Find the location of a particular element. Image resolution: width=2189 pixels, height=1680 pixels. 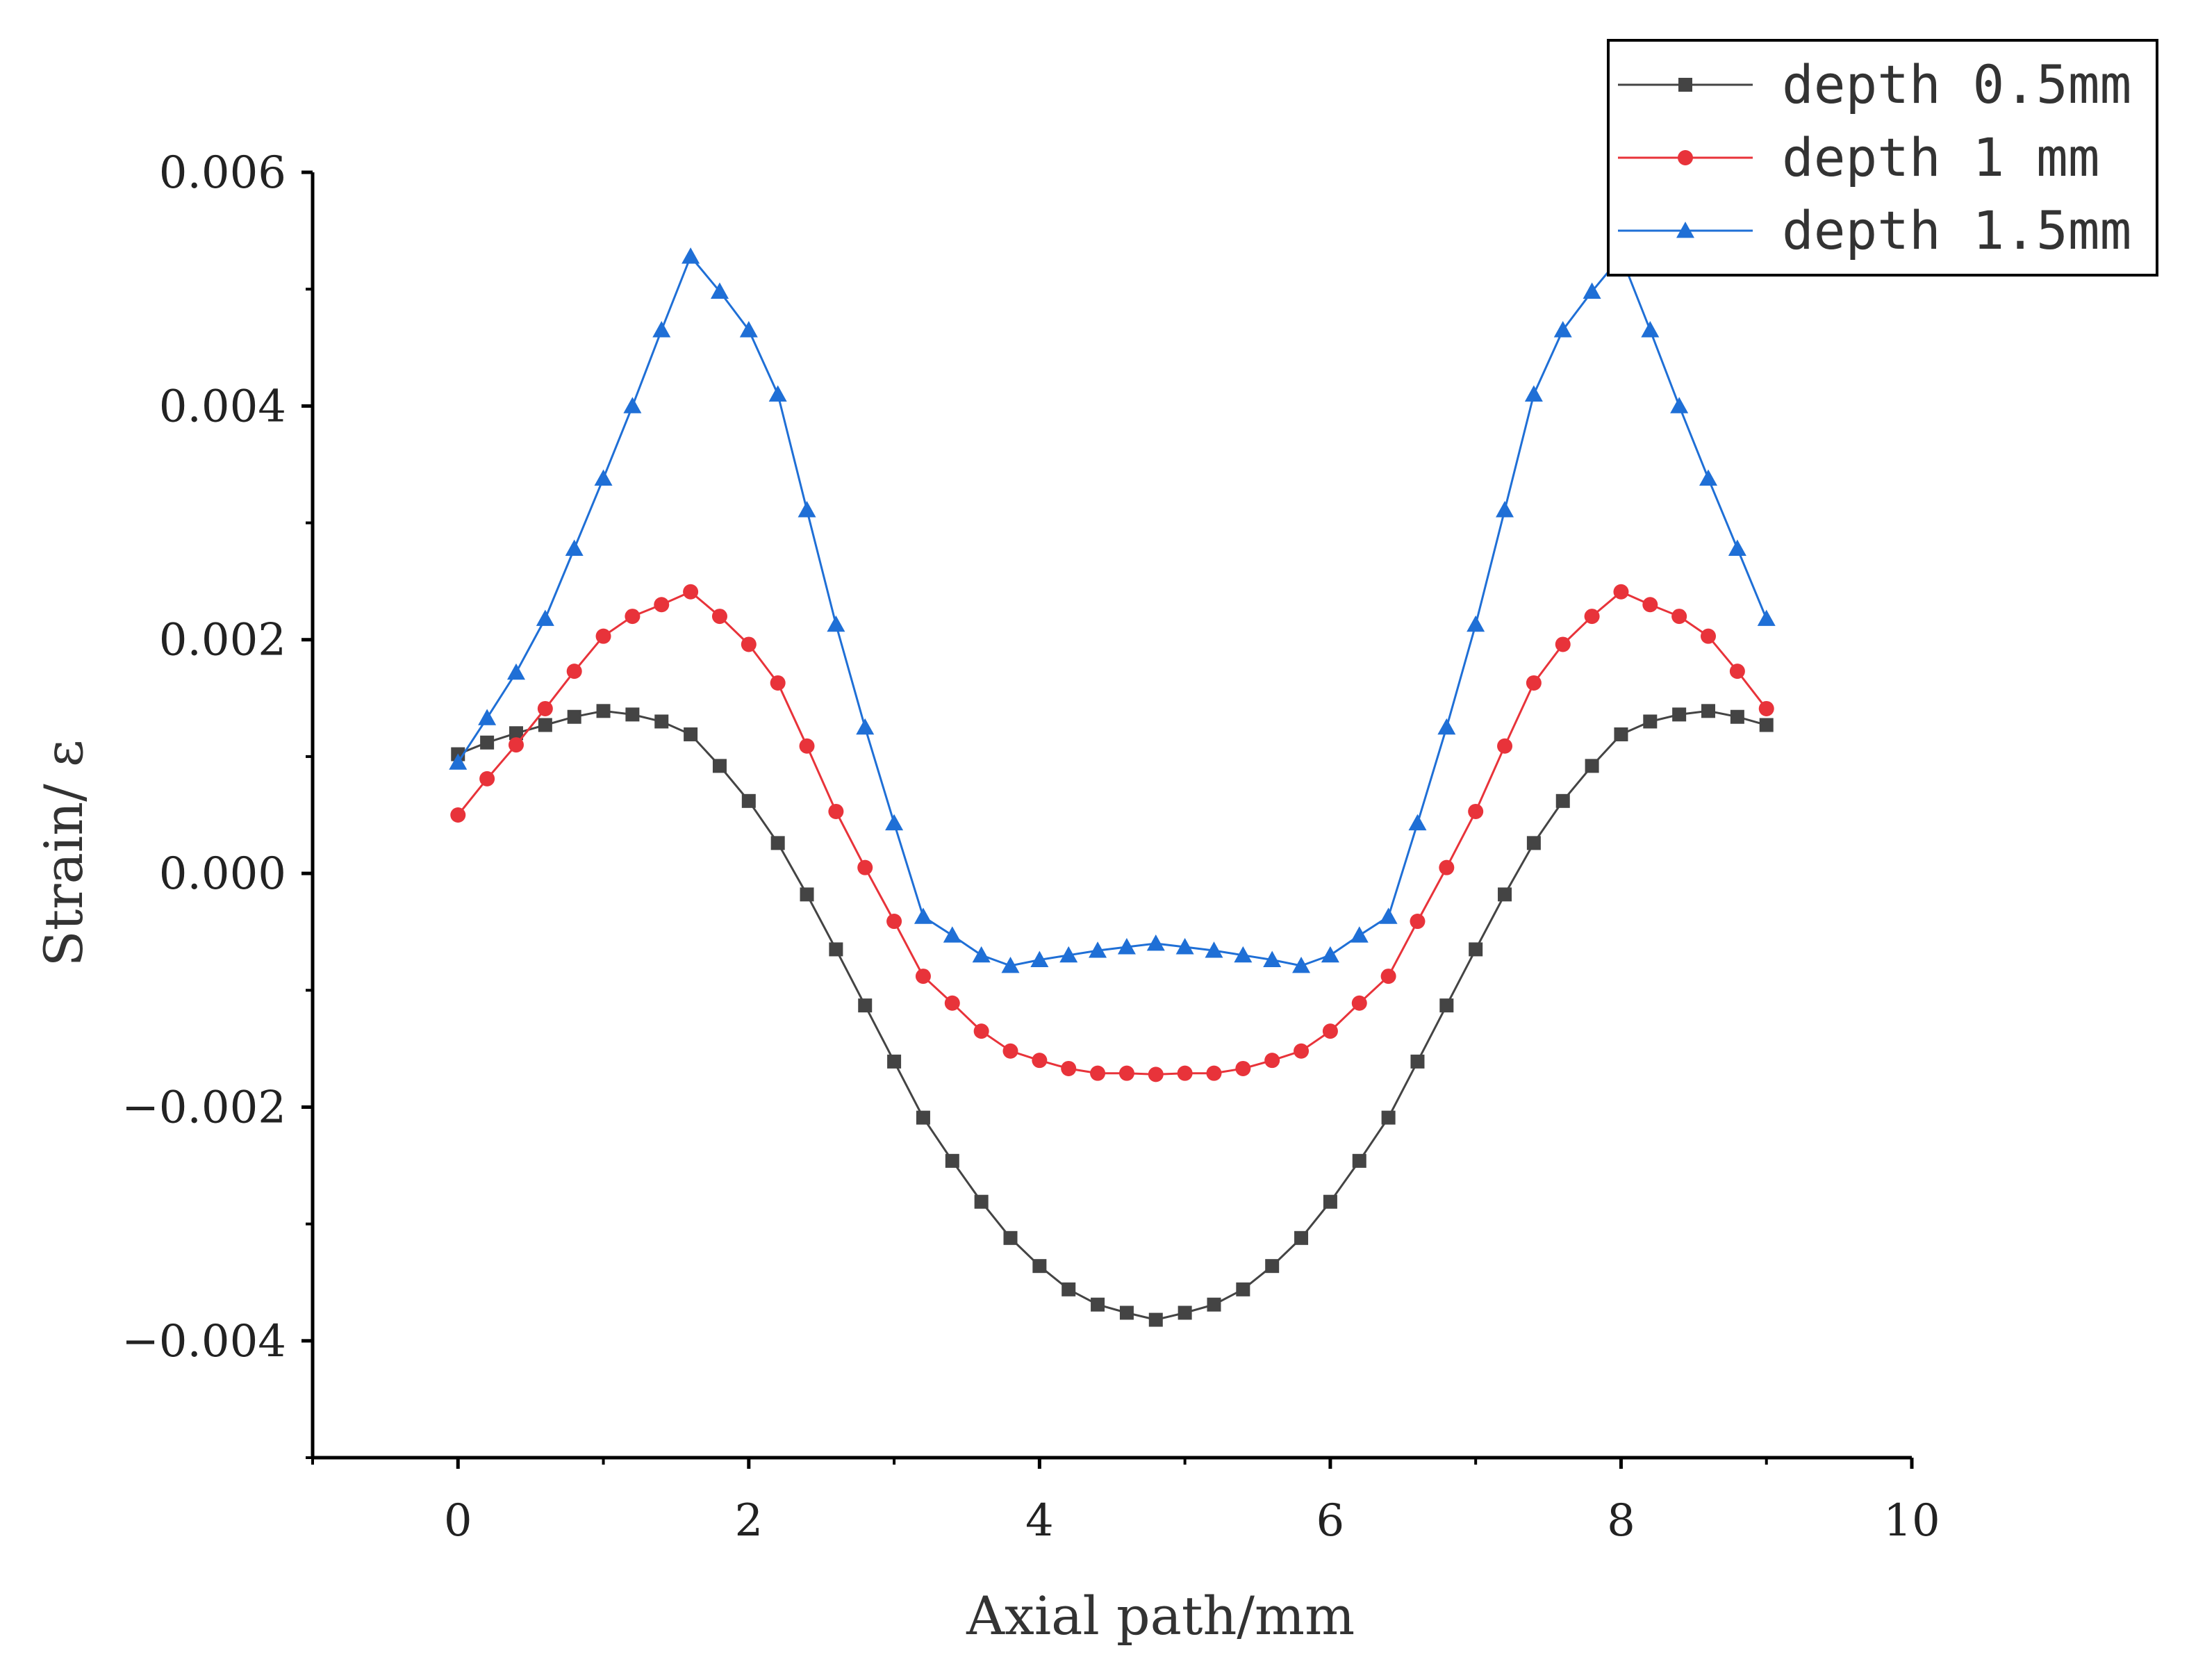

legend-item: depth 1.5mm is located at coordinates (1875, 230).